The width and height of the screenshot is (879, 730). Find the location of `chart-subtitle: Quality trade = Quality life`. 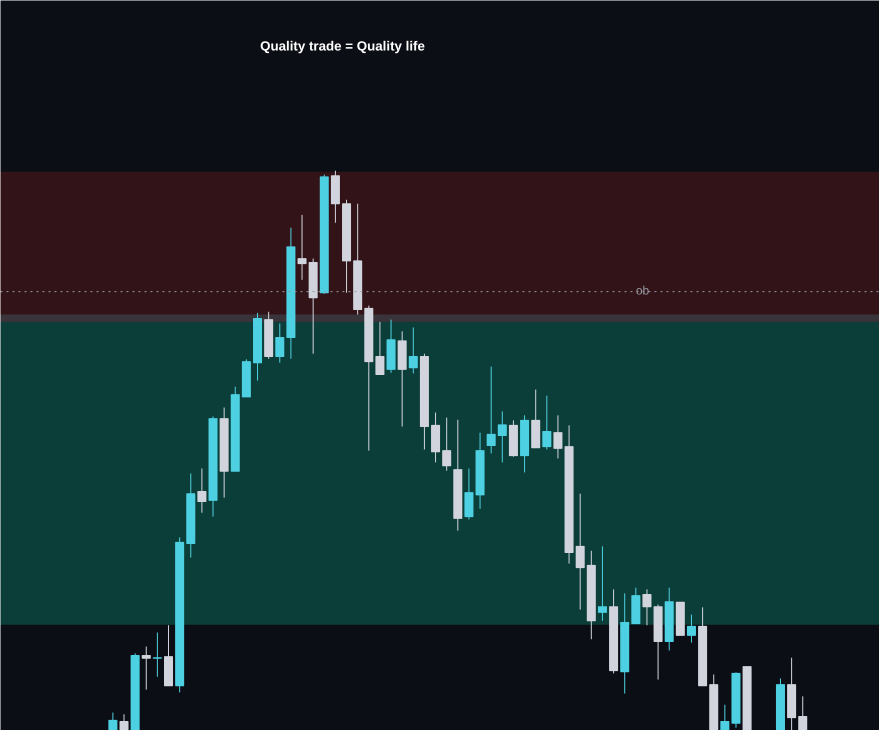

chart-subtitle: Quality trade = Quality life is located at coordinates (342, 46).